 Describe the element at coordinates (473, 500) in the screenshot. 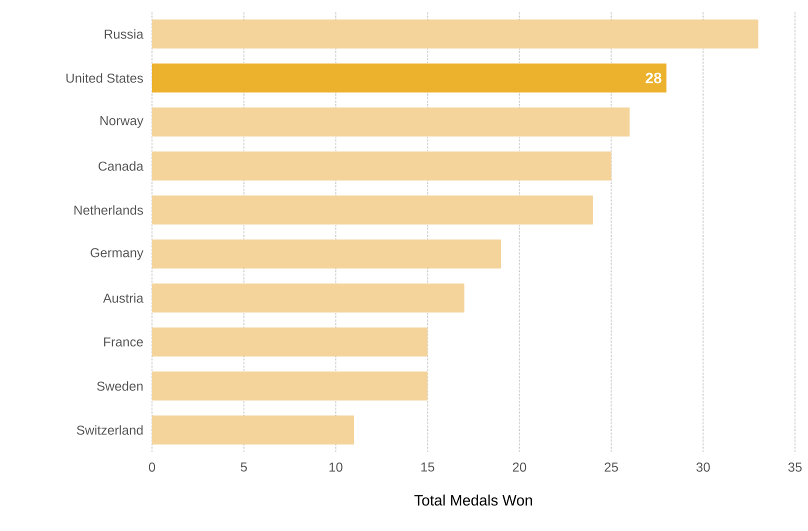

I see `x-axis-title: Total Medals Won` at that location.